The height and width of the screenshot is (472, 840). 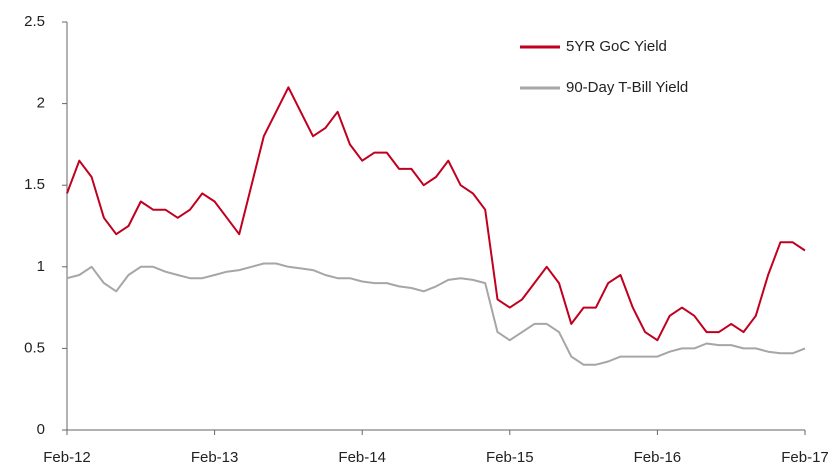 What do you see at coordinates (215, 457) in the screenshot?
I see `x-tick-label: Feb-13` at bounding box center [215, 457].